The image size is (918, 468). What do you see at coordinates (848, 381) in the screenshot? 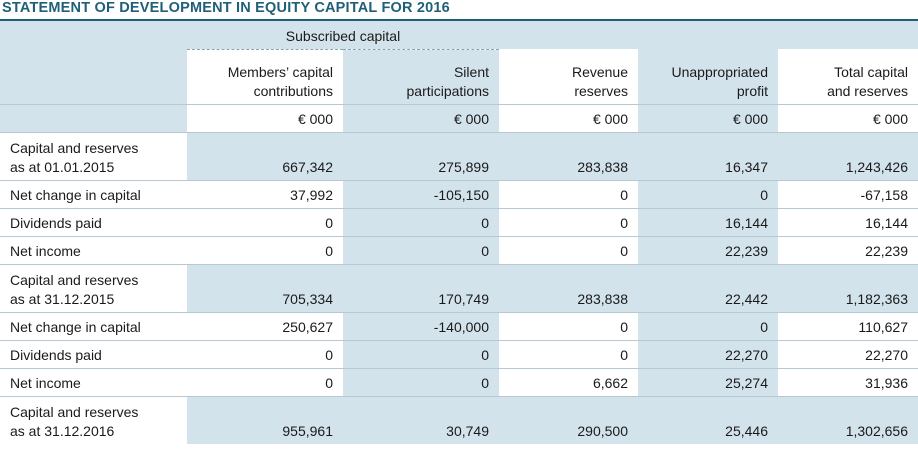
I see `value-cell: 31,936` at bounding box center [848, 381].